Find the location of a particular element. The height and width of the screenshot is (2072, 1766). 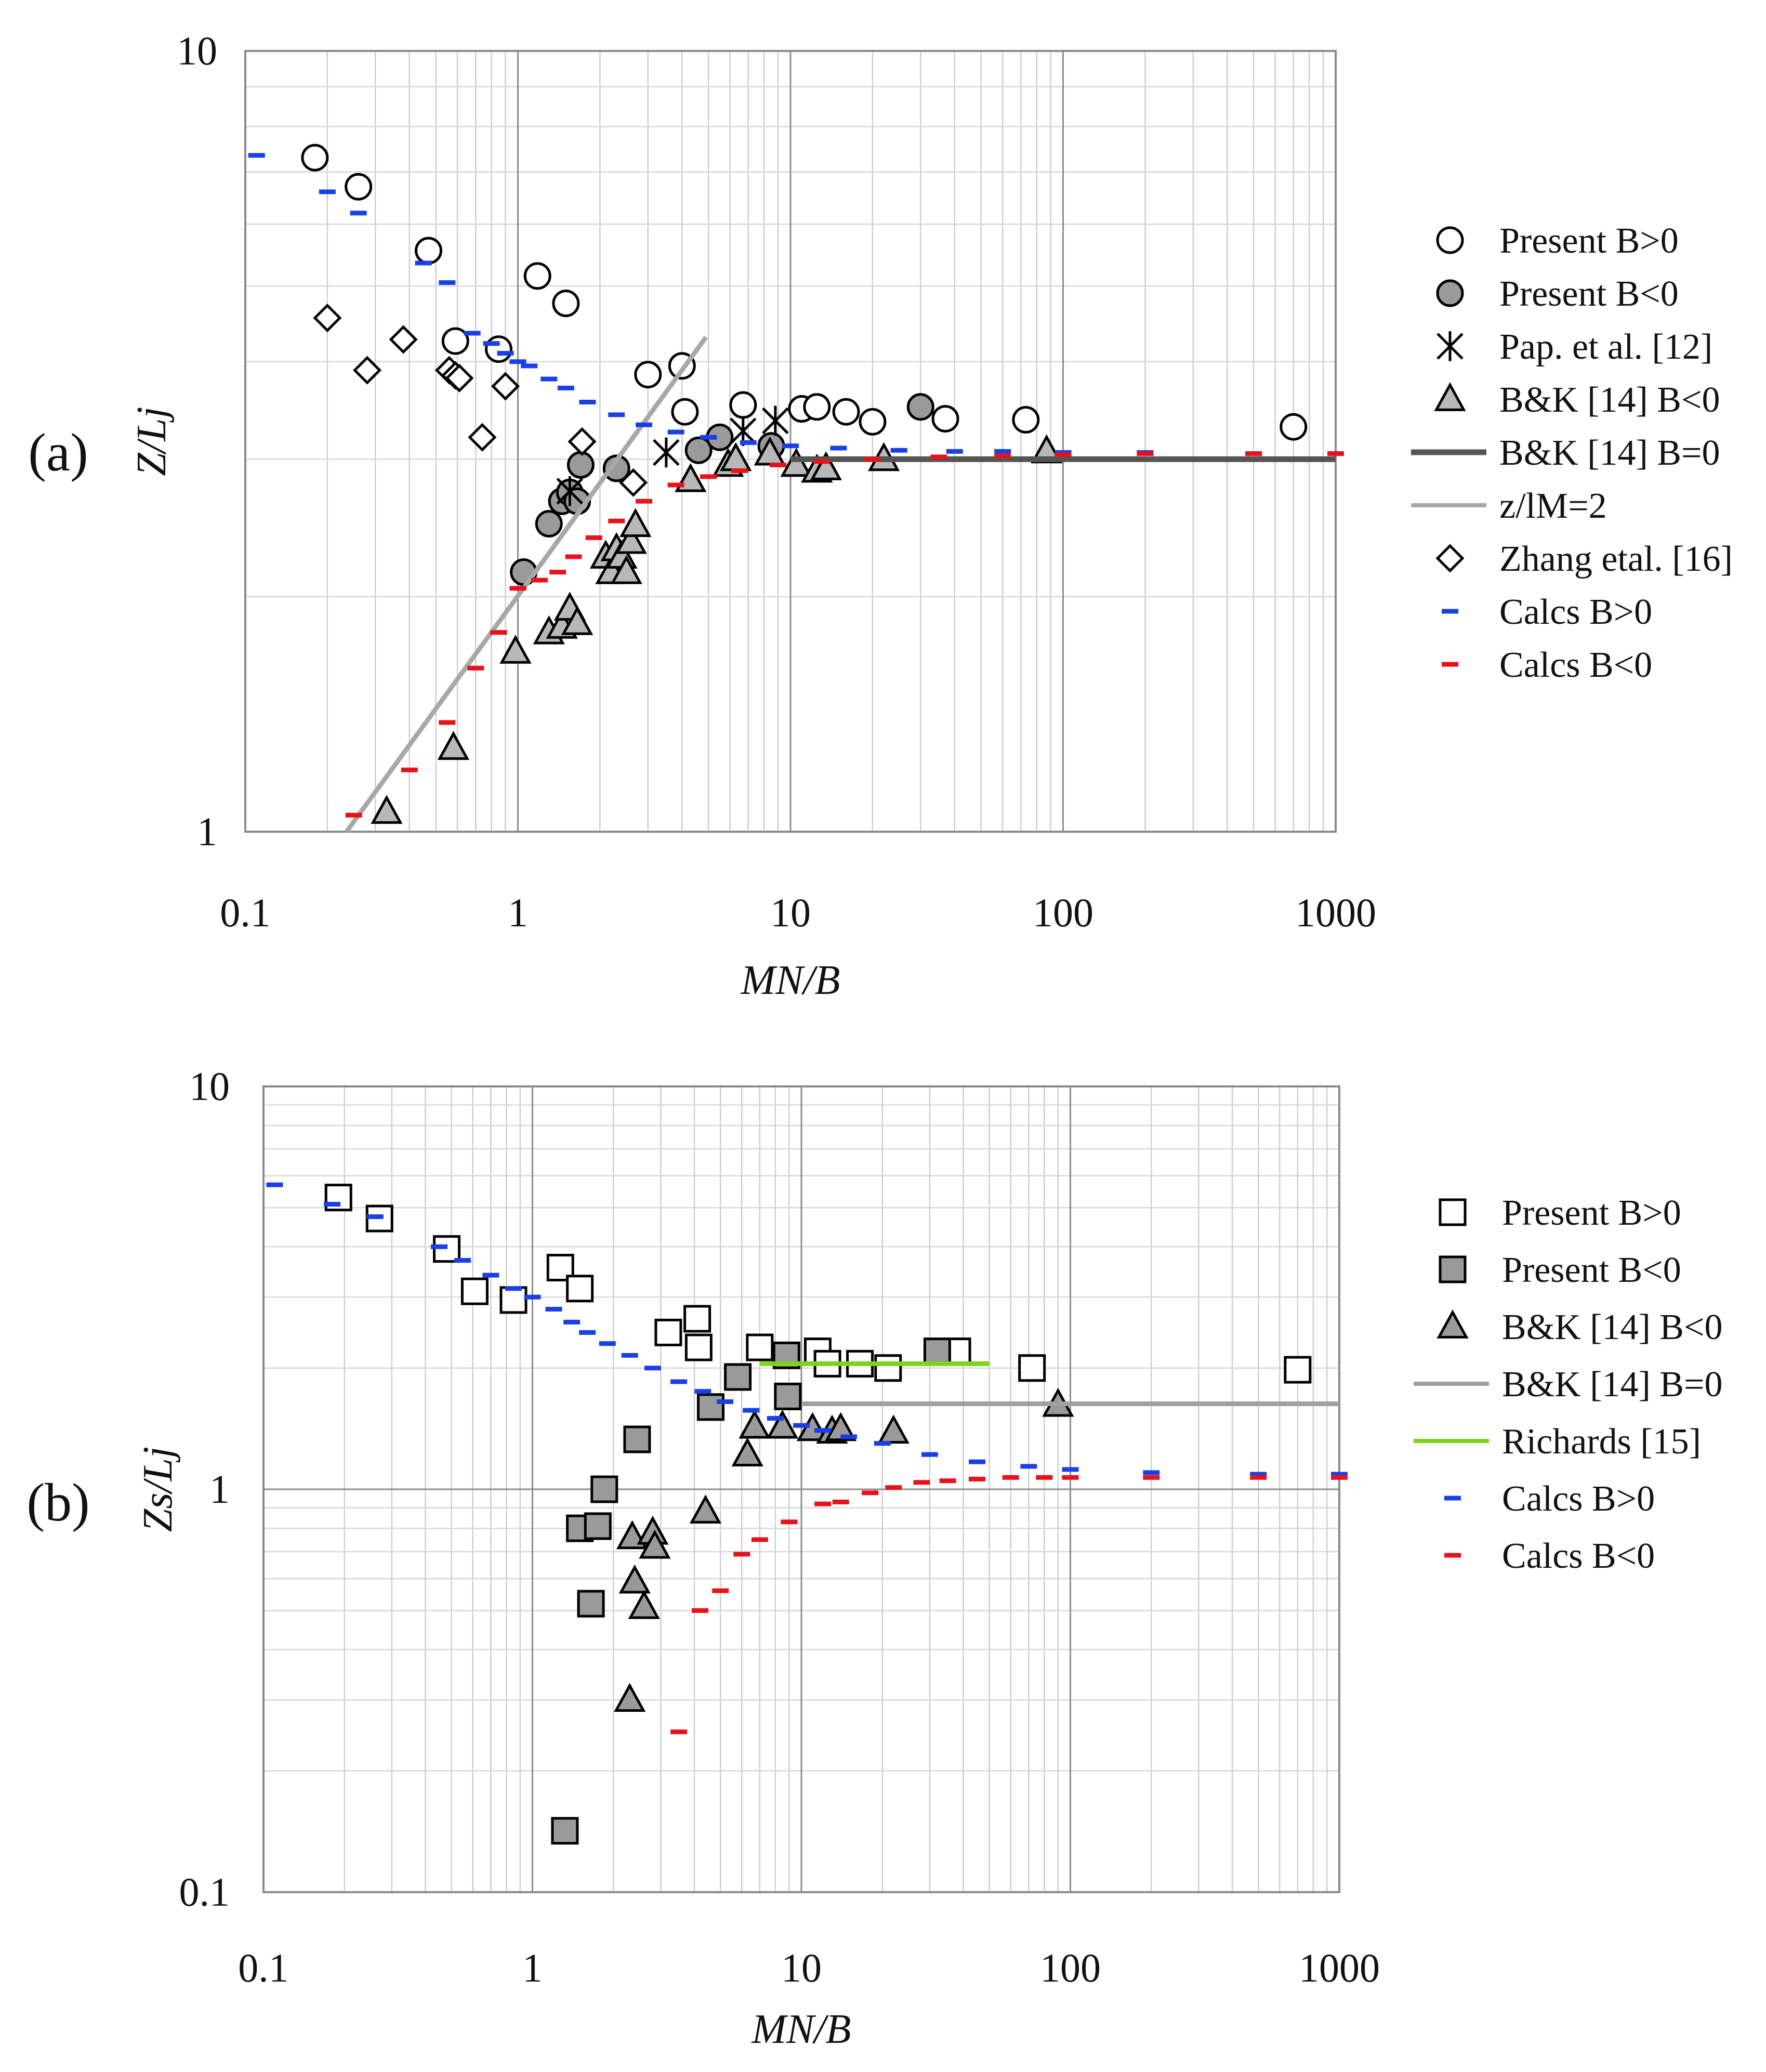

legend-label: Richards [15] is located at coordinates (1602, 1442).